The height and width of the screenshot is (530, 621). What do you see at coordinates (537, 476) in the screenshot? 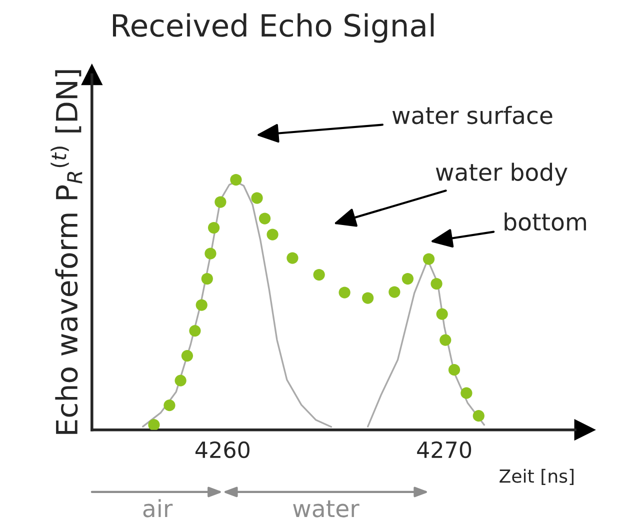
I see `x-axis-title: Zeit [ns]` at bounding box center [537, 476].